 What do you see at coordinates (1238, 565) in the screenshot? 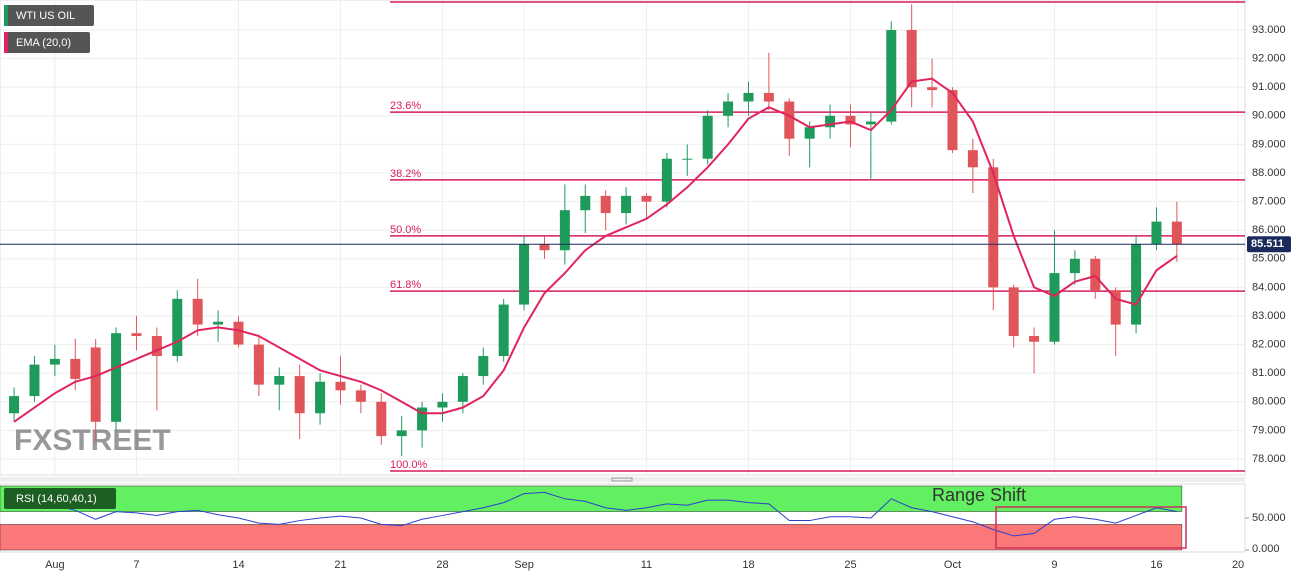
I see `x-tick-label: 20` at bounding box center [1238, 565].